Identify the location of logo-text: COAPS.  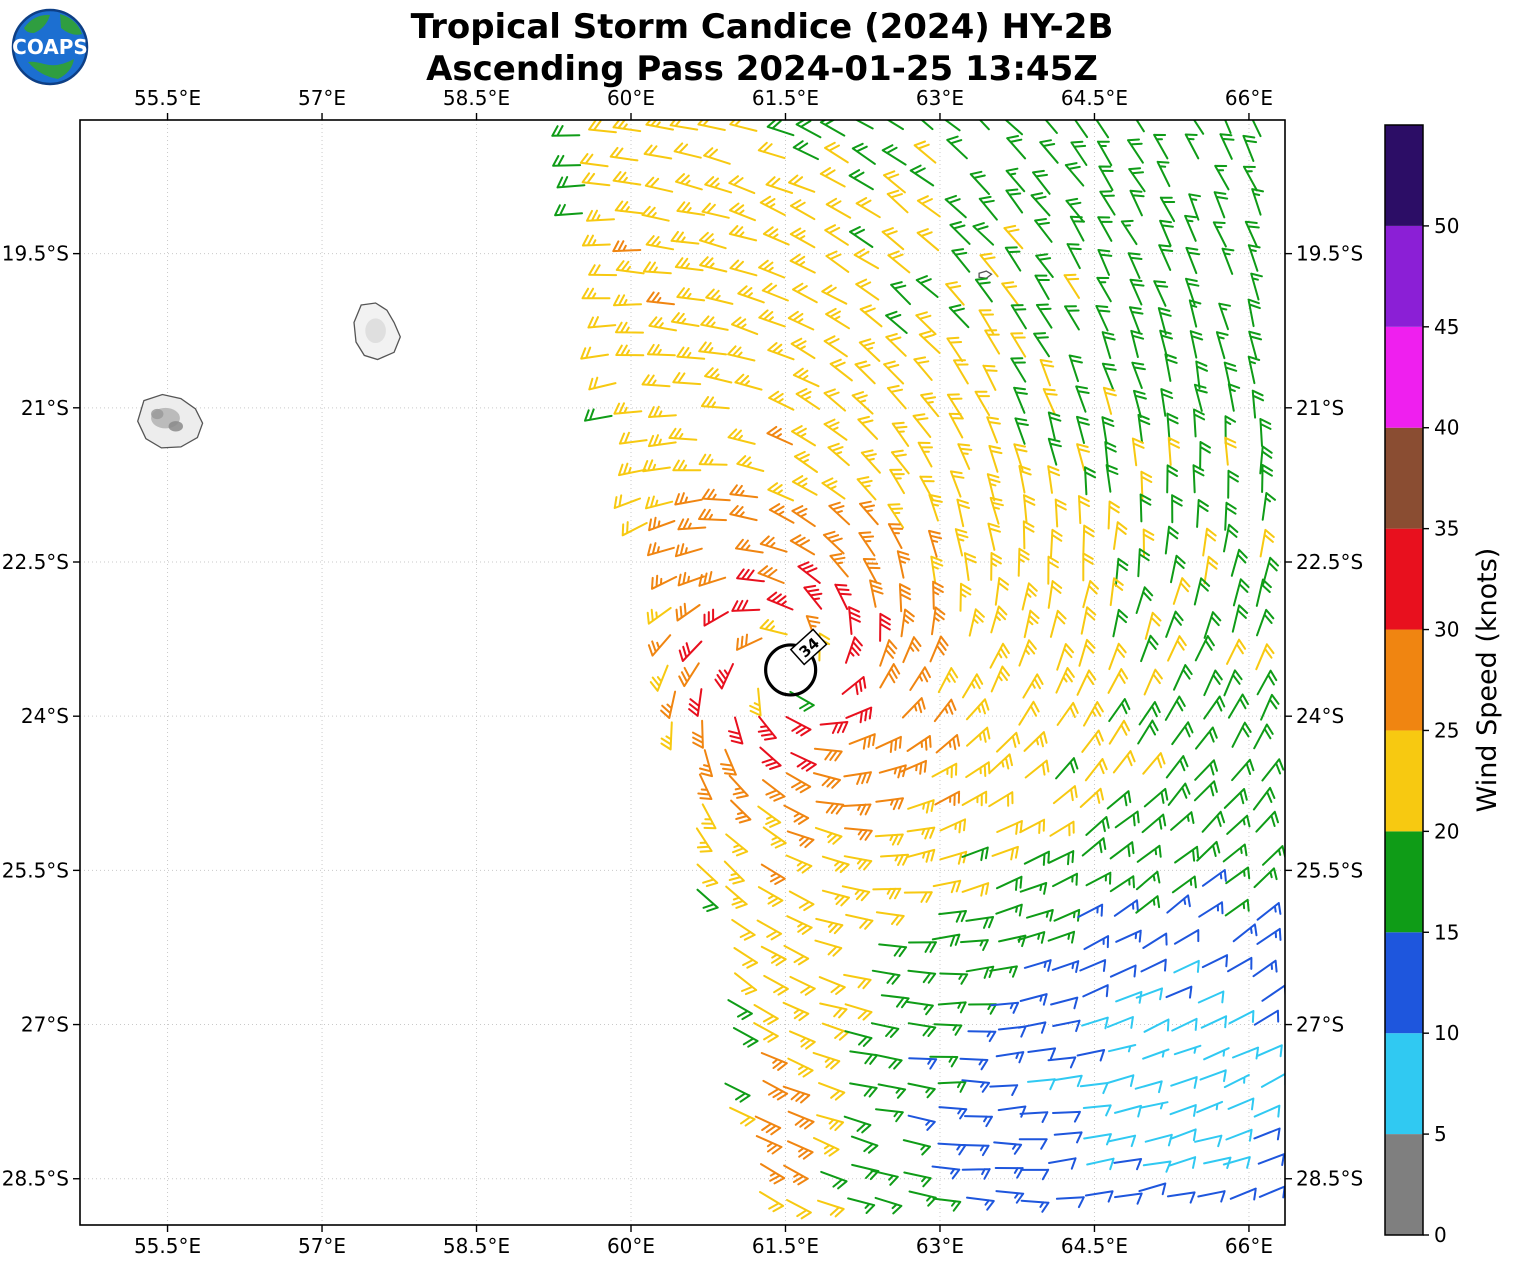
(50, 47).